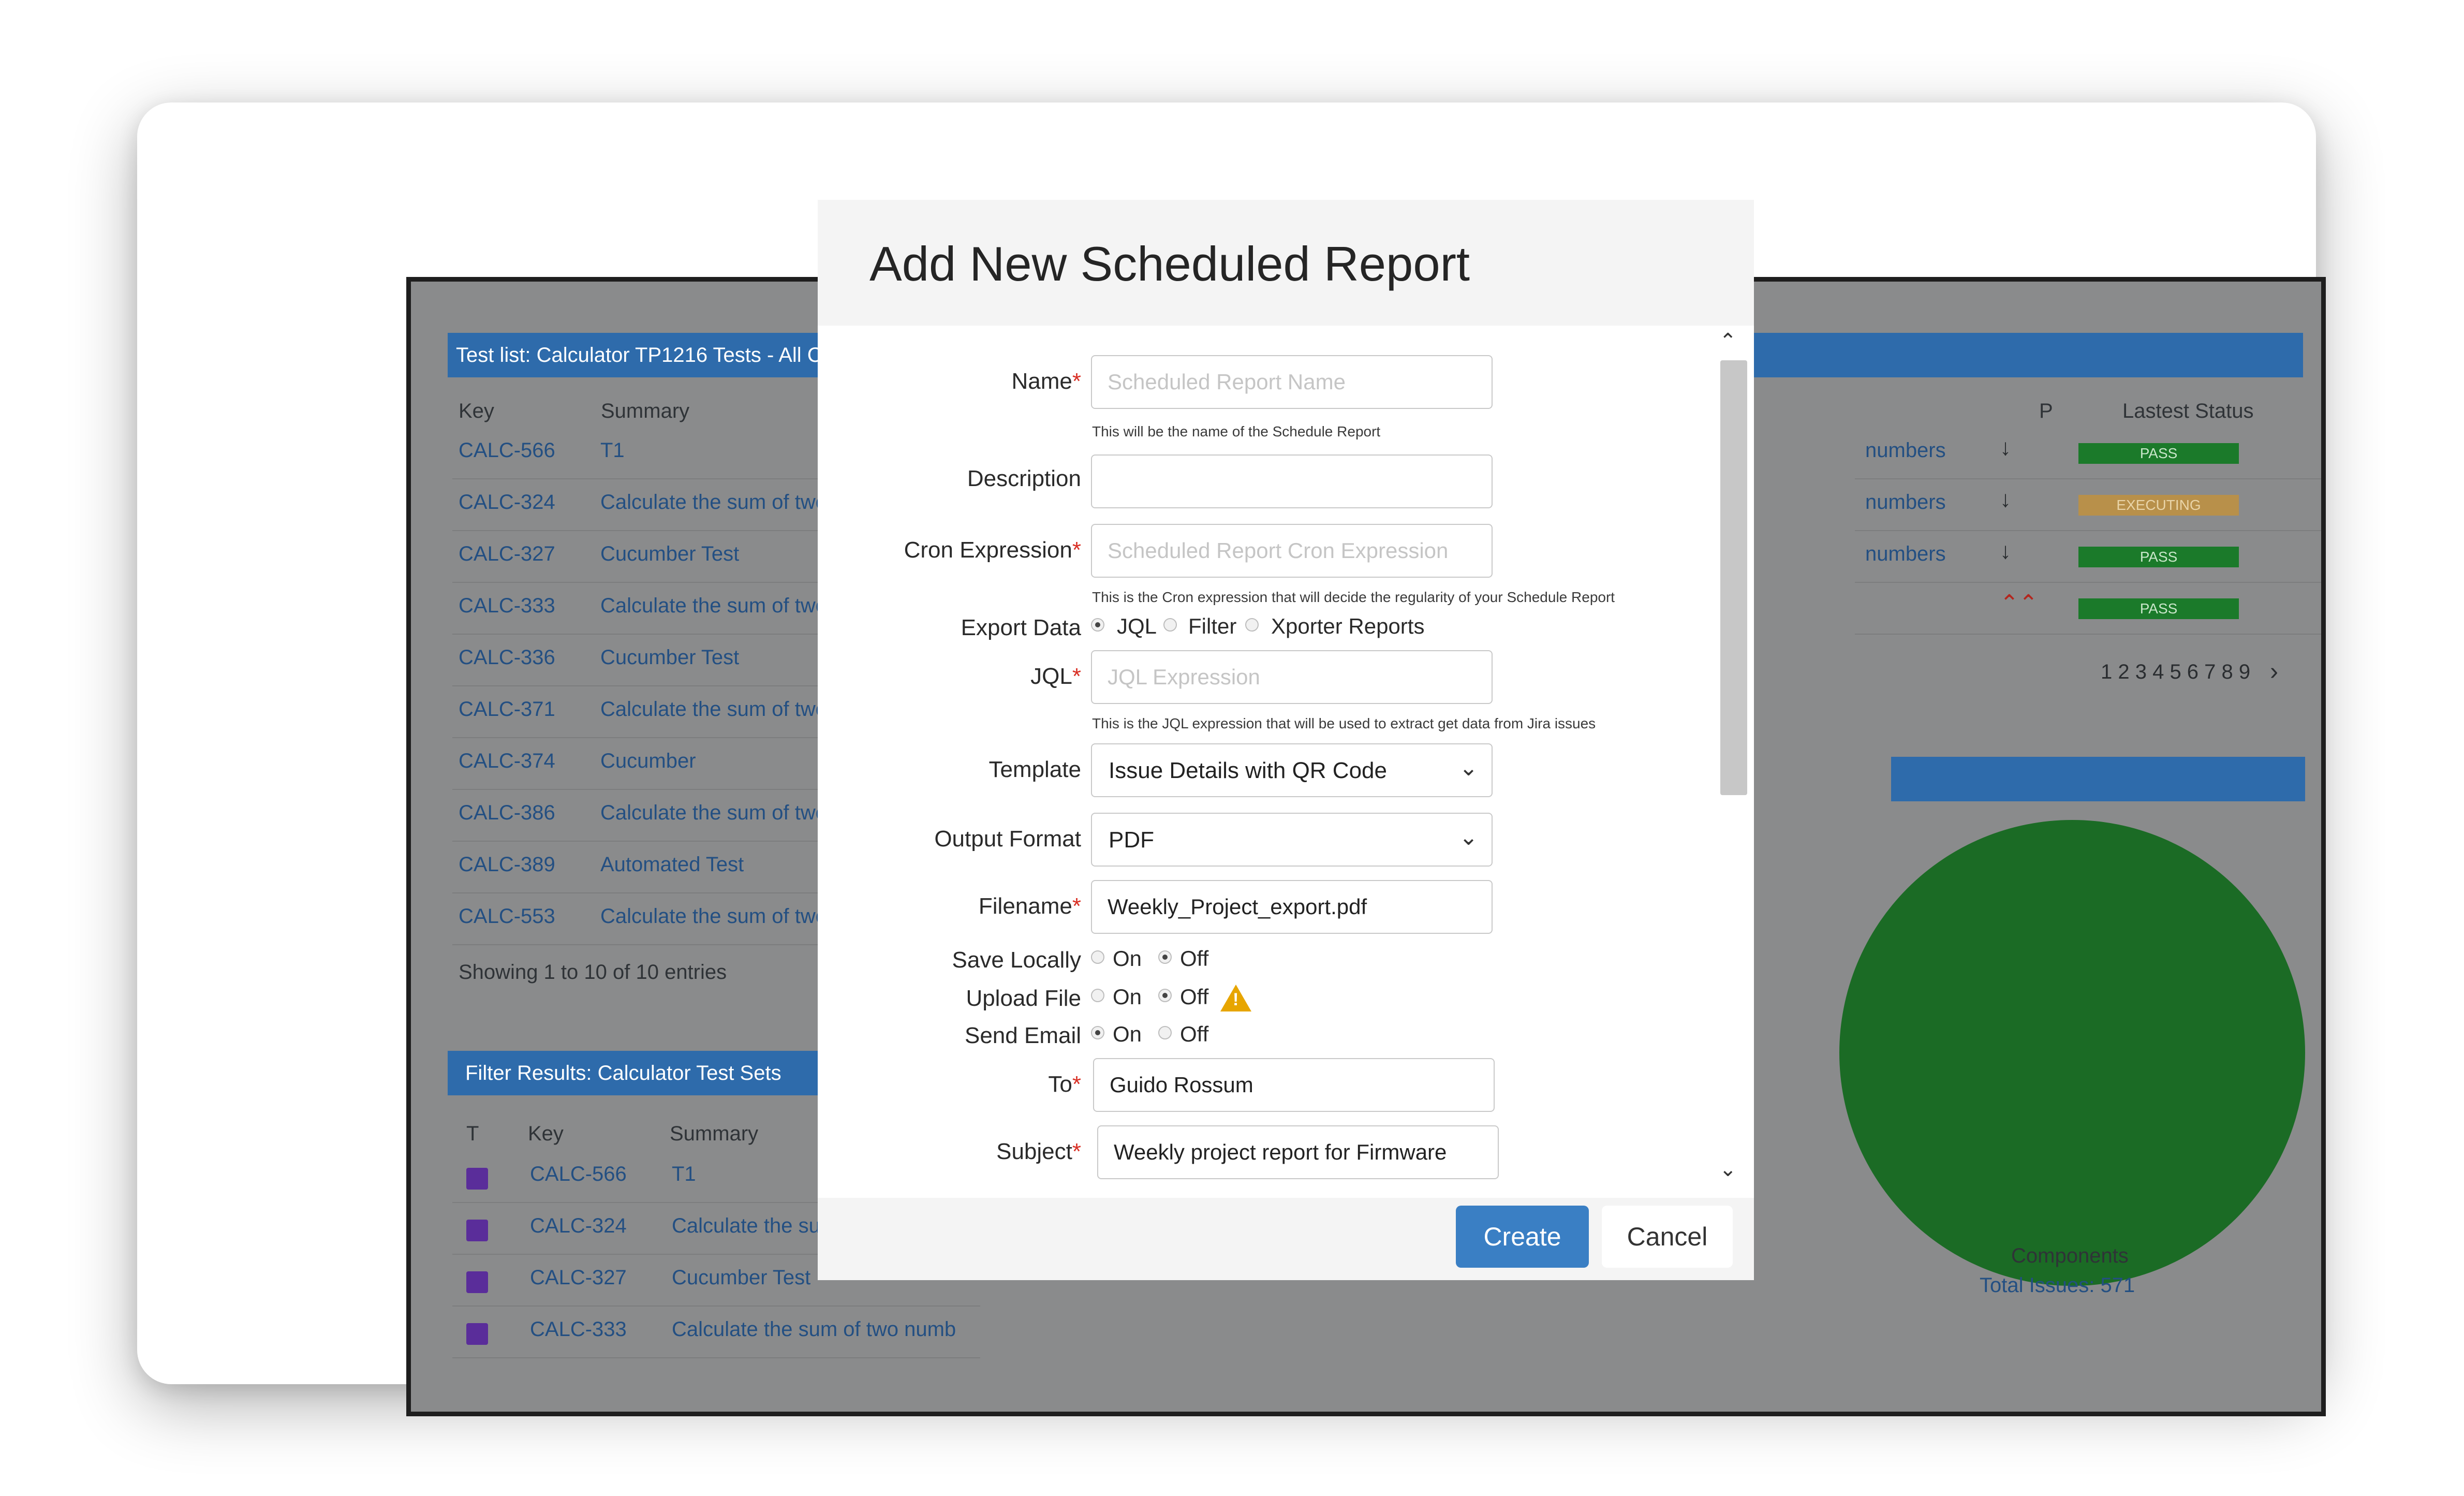 This screenshot has height=1496, width=2464. I want to click on filename-input, so click(1292, 907).